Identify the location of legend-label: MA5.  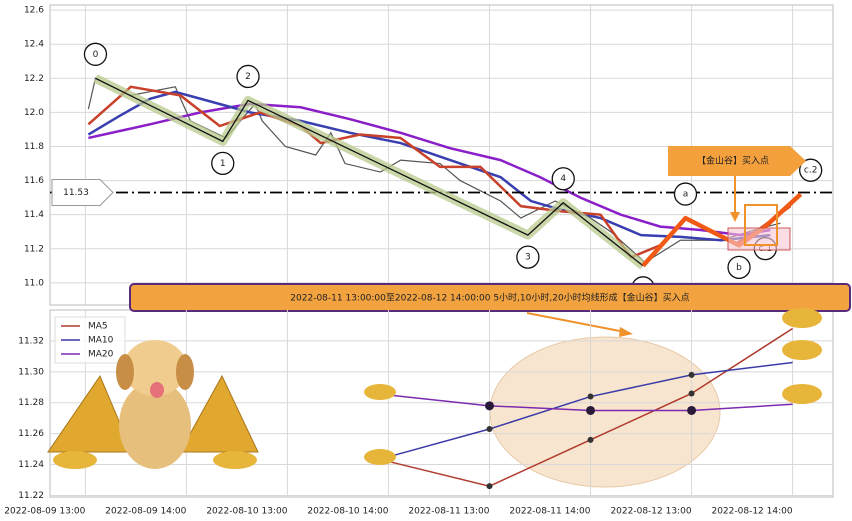
(98, 327).